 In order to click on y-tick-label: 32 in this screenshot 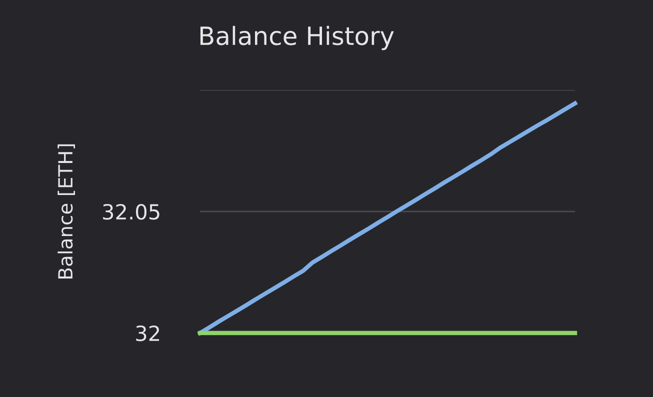, I will do `click(148, 333)`.